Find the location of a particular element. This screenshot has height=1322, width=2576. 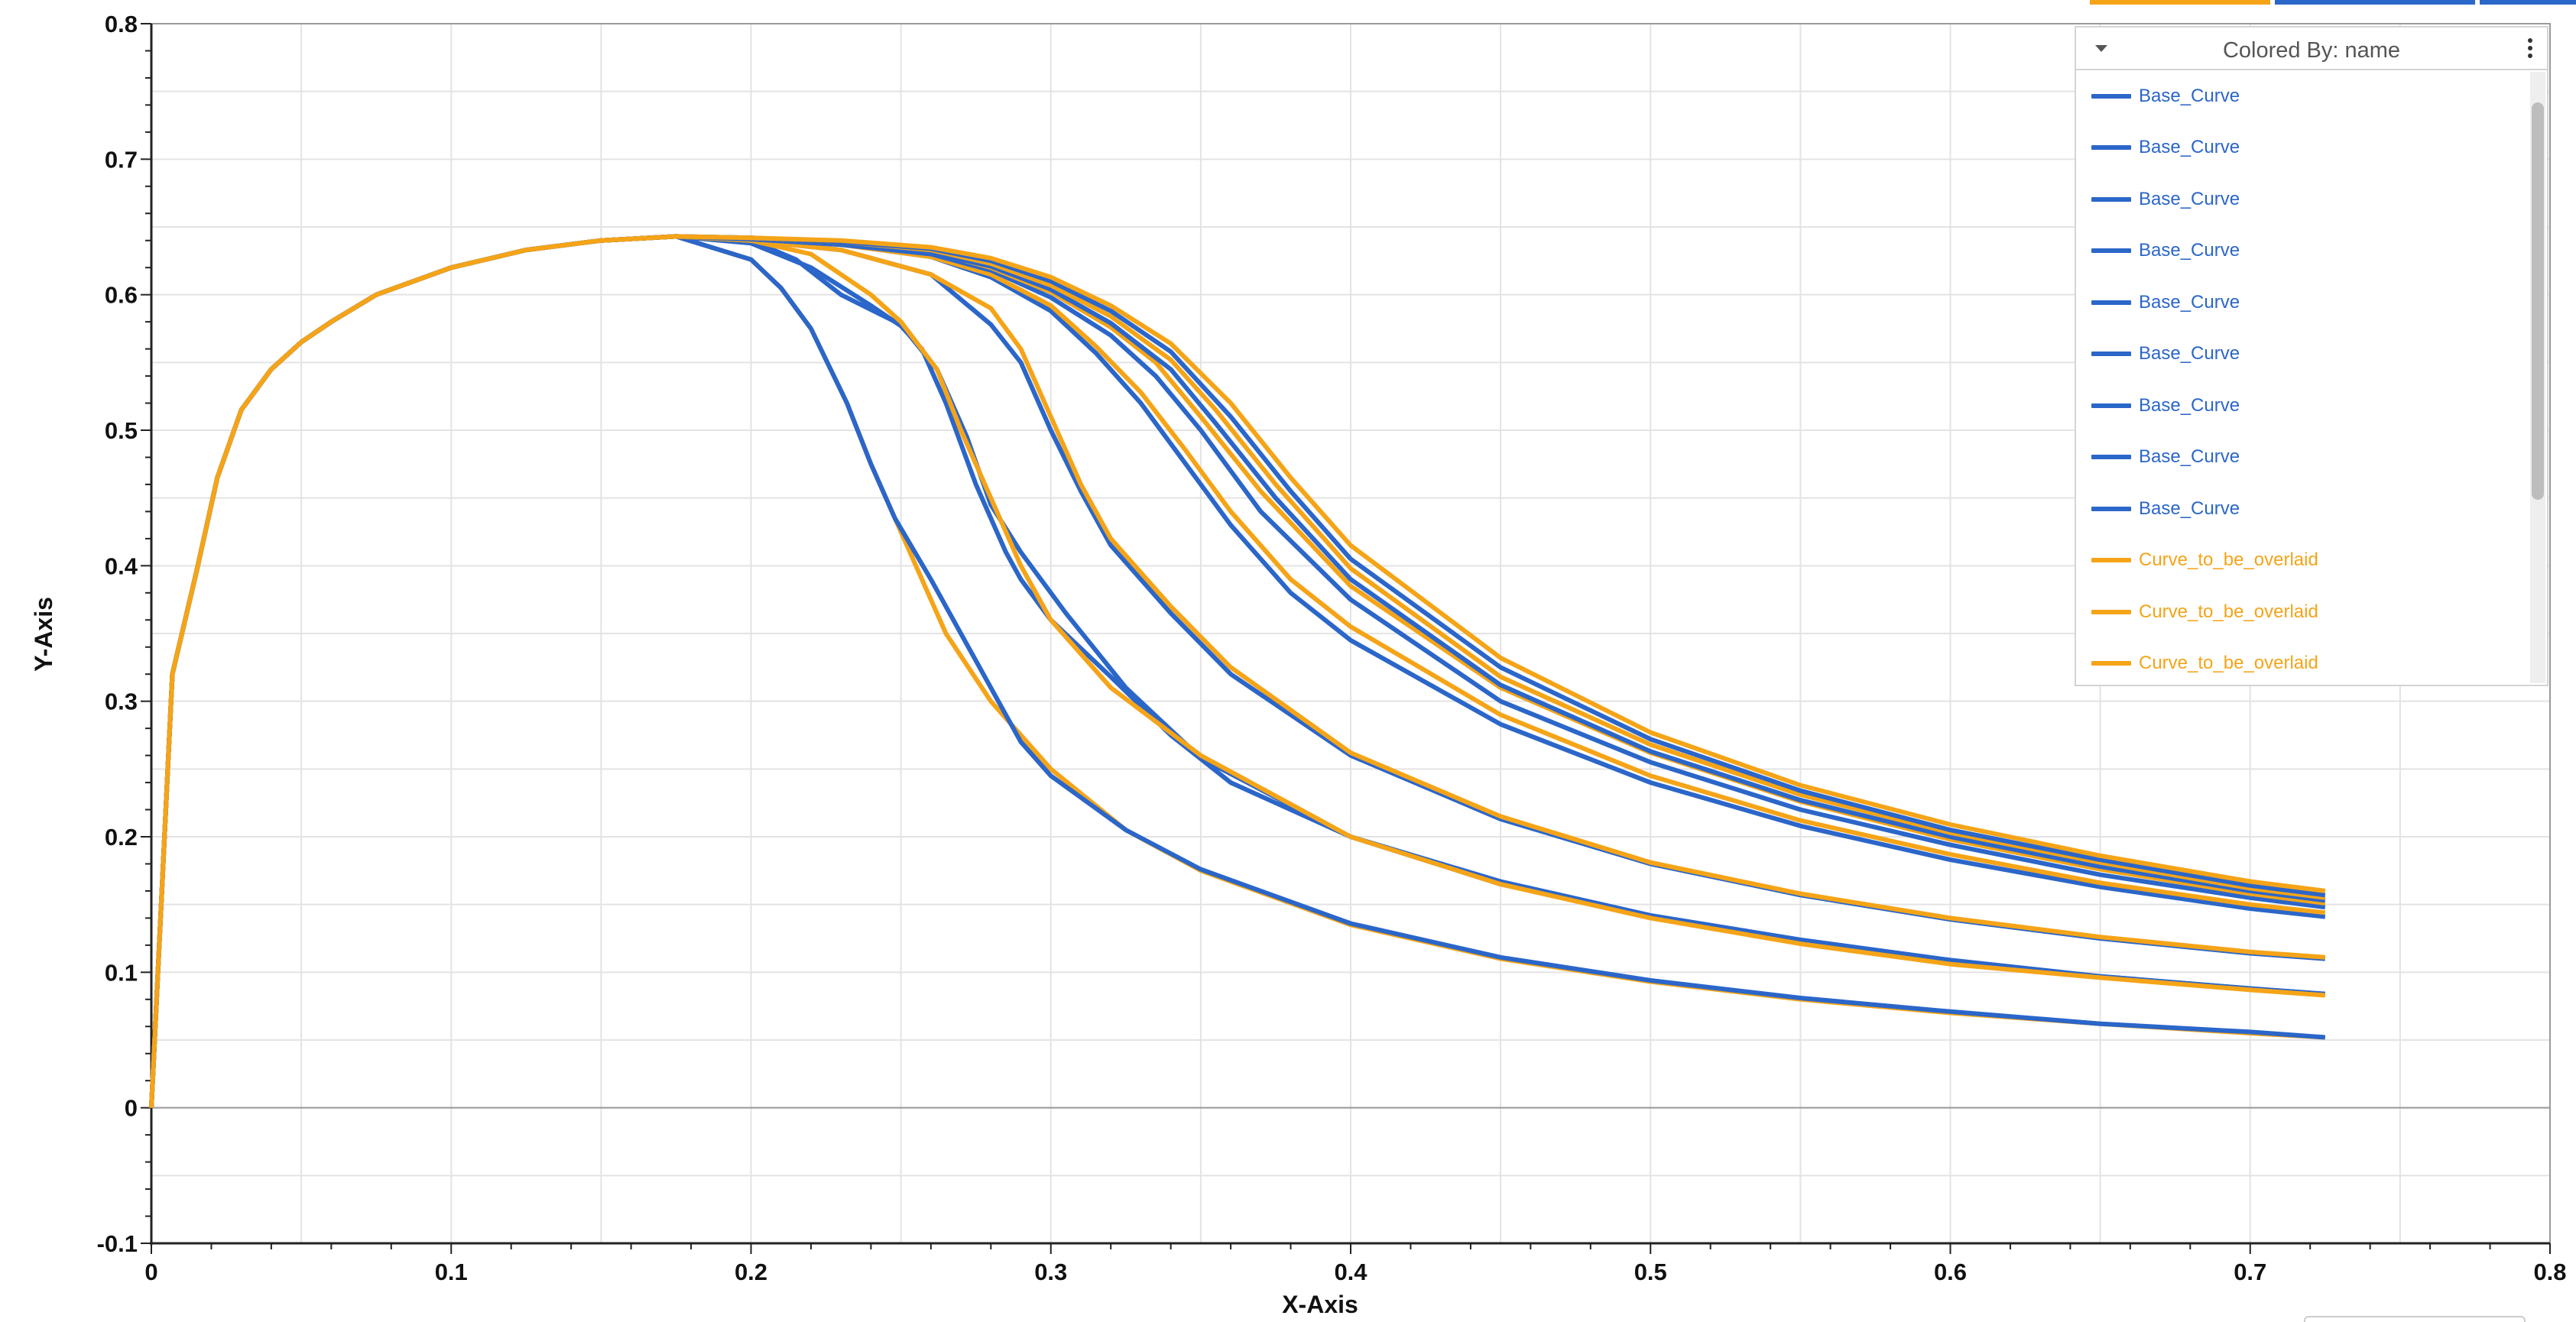

legend-header: Colored By: name is located at coordinates (2311, 49).